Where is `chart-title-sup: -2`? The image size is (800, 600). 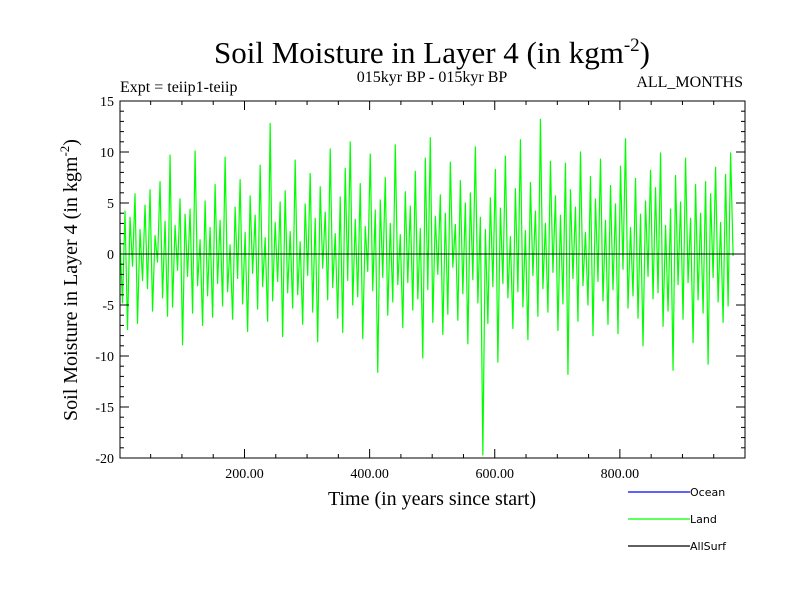
chart-title-sup: -2 is located at coordinates (632, 45).